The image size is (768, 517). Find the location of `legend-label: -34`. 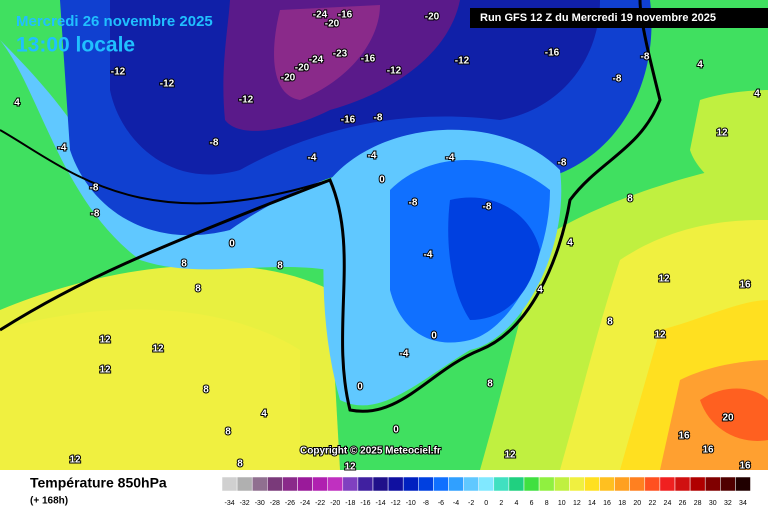

legend-label: -34 is located at coordinates (229, 503).